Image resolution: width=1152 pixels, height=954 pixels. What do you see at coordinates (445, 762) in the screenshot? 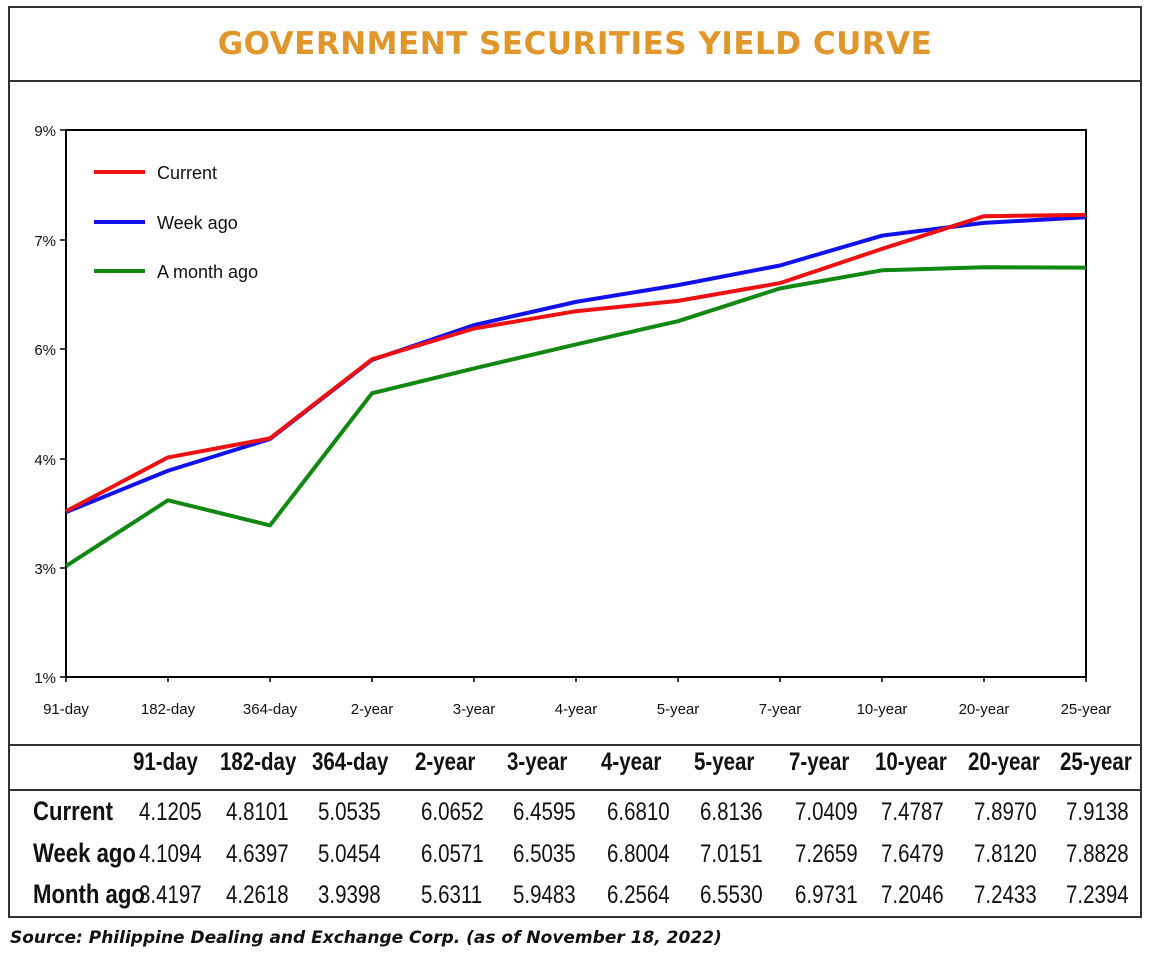
I see `table-header-cell: 2-year` at bounding box center [445, 762].